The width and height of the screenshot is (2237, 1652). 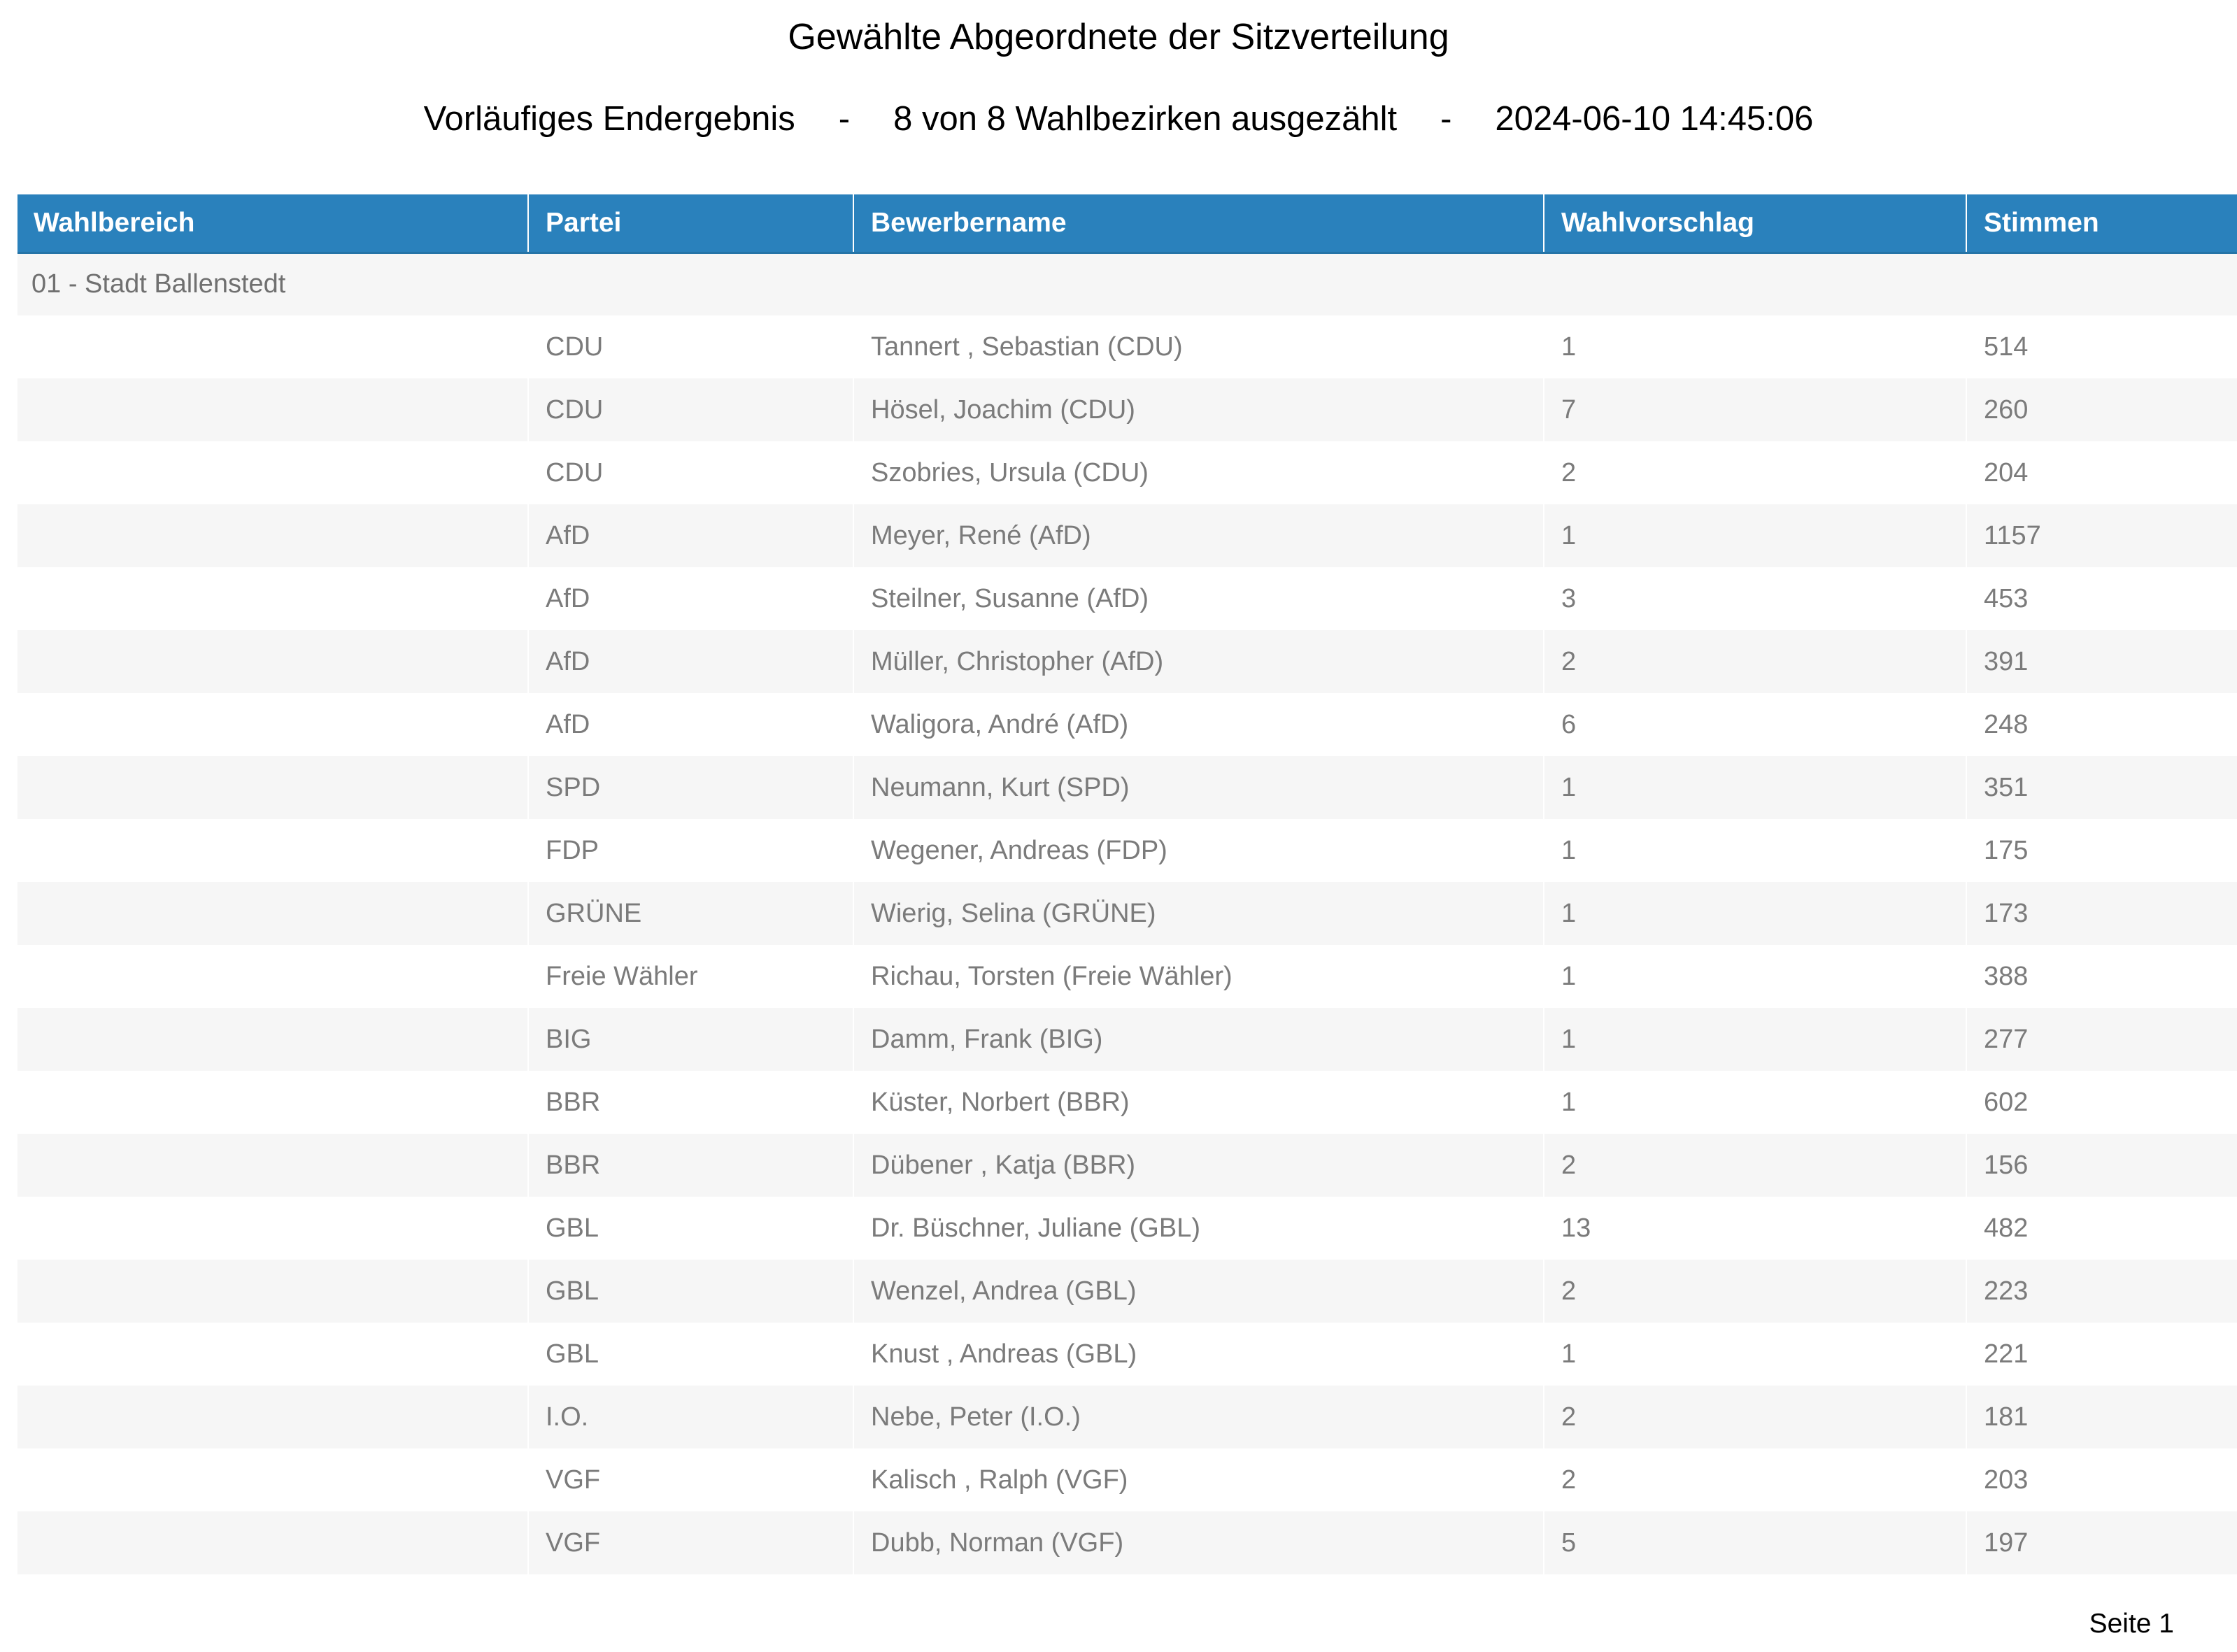 I want to click on cell-stimmen: 156, so click(x=2101, y=1165).